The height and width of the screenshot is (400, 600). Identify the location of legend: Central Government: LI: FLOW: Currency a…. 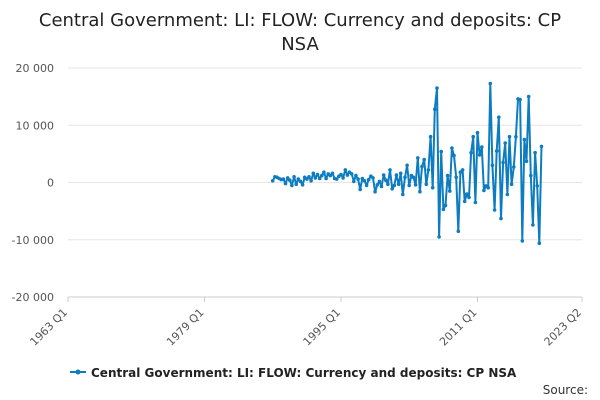
(293, 373).